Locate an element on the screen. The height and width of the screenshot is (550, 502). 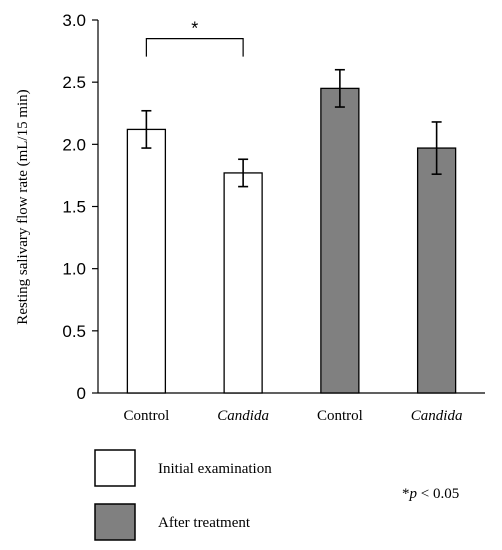
y-tick-label-4: 2.0 is located at coordinates (74, 144).